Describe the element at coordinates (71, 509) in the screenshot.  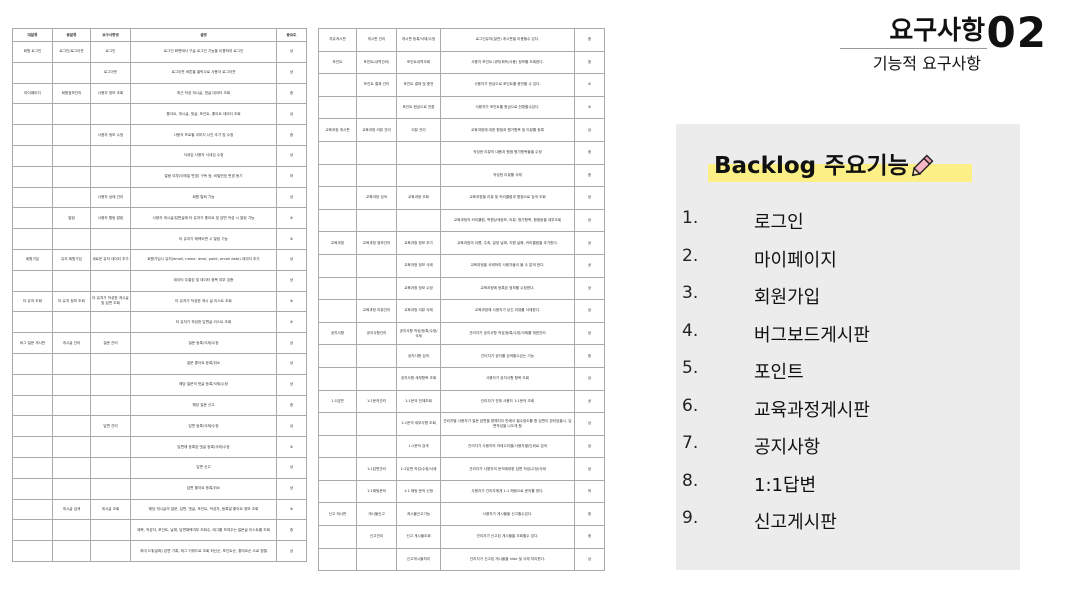
I see `subcategory-cell: 게시글 검색` at that location.